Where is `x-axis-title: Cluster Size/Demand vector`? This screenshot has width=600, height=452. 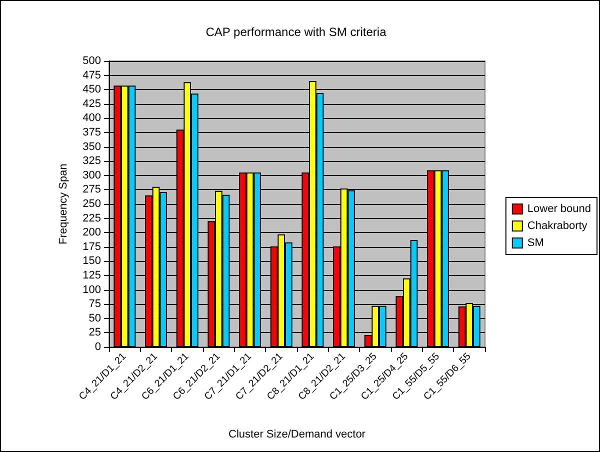
x-axis-title: Cluster Size/Demand vector is located at coordinates (297, 434).